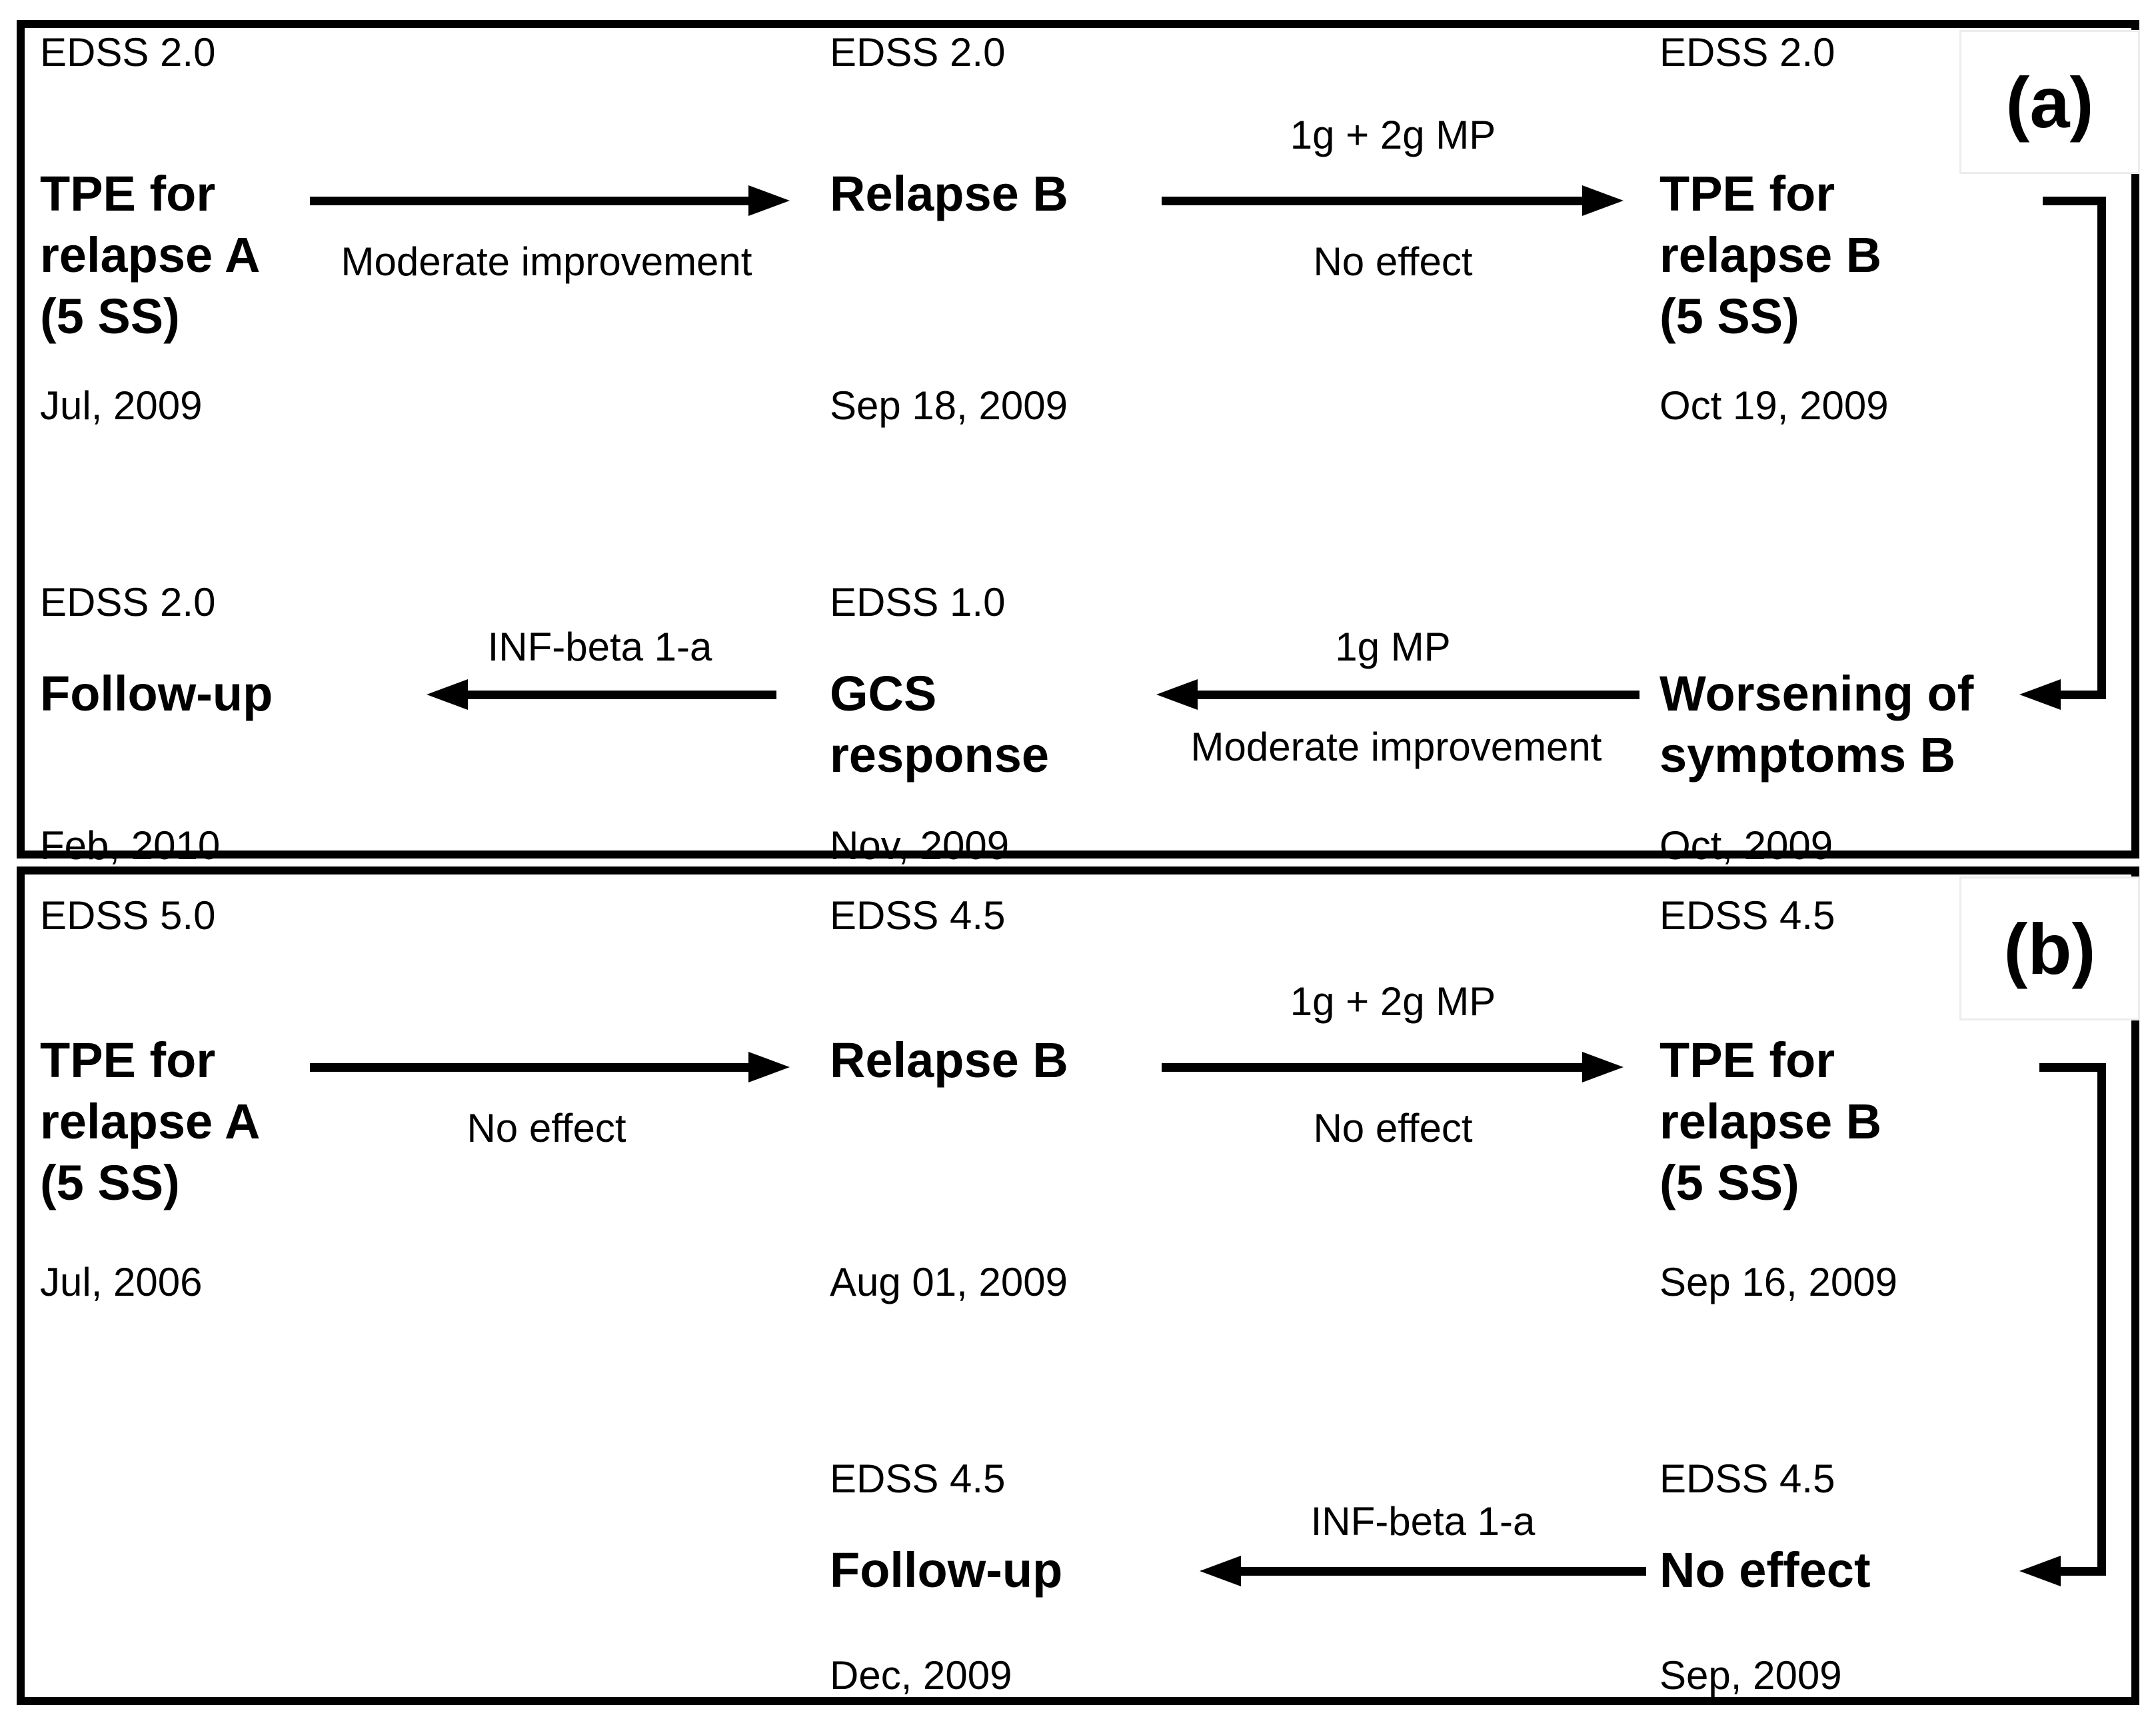 The width and height of the screenshot is (2156, 1723). I want to click on edss-label: EDSS 5.0, so click(128, 915).